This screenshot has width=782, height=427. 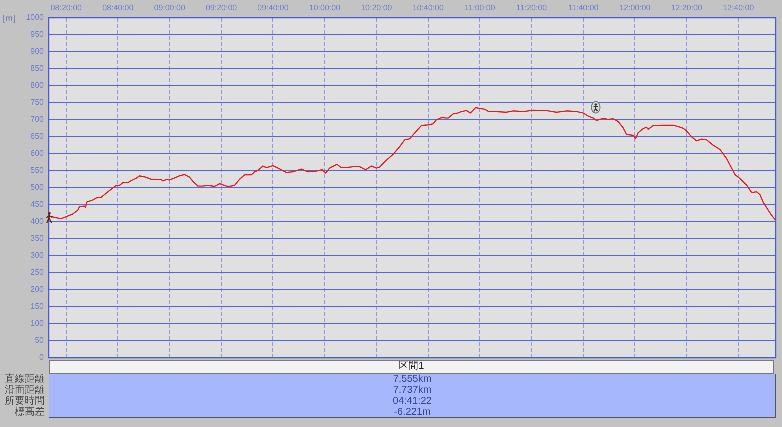 I want to click on x-tick-label: 11:00:00, so click(x=480, y=7).